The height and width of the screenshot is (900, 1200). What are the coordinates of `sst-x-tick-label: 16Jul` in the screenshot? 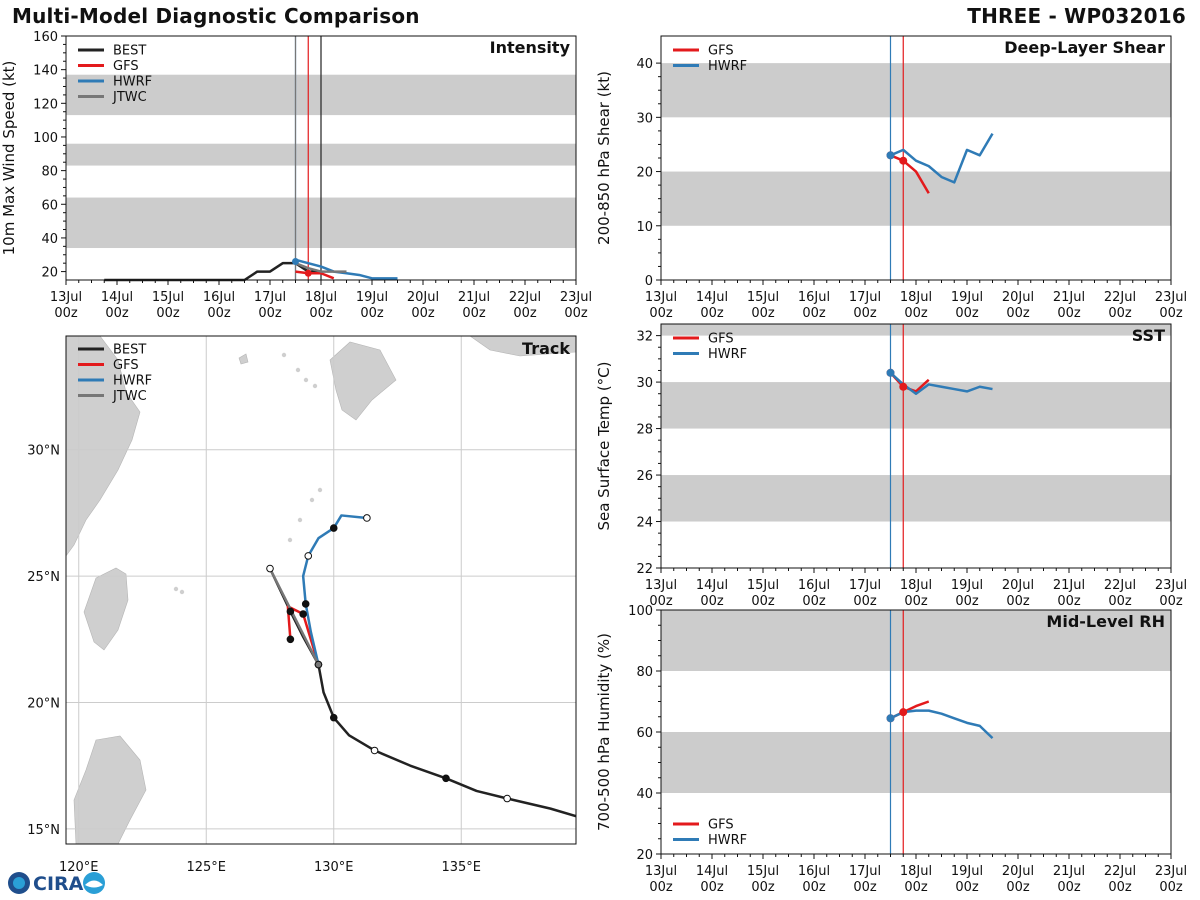 It's located at (814, 585).